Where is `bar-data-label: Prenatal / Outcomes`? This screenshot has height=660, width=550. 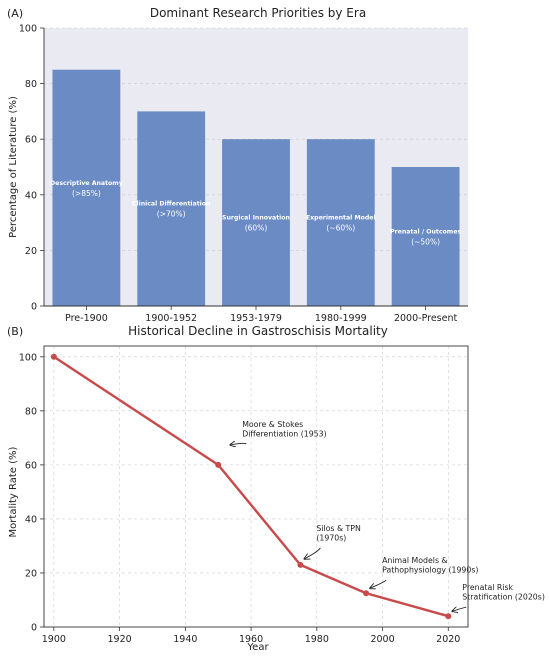 bar-data-label: Prenatal / Outcomes is located at coordinates (425, 232).